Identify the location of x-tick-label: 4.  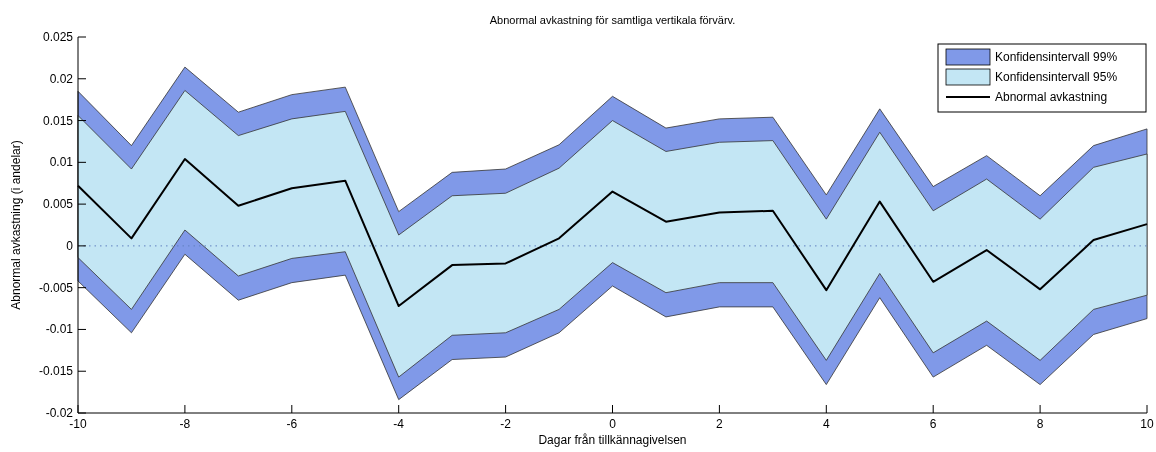
(826, 424).